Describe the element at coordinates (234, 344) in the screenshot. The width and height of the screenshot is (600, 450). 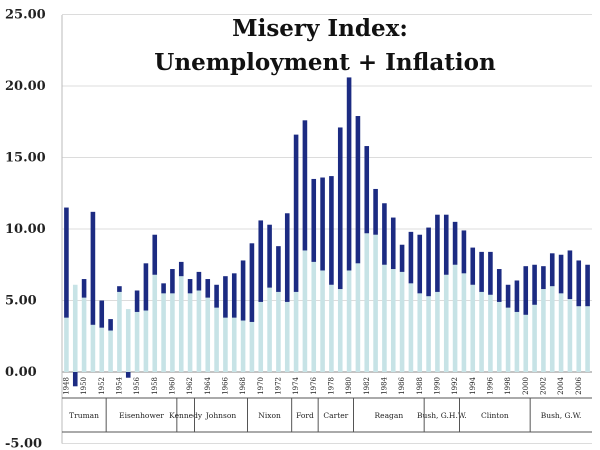
I see `bar-unemployment-1967` at that location.